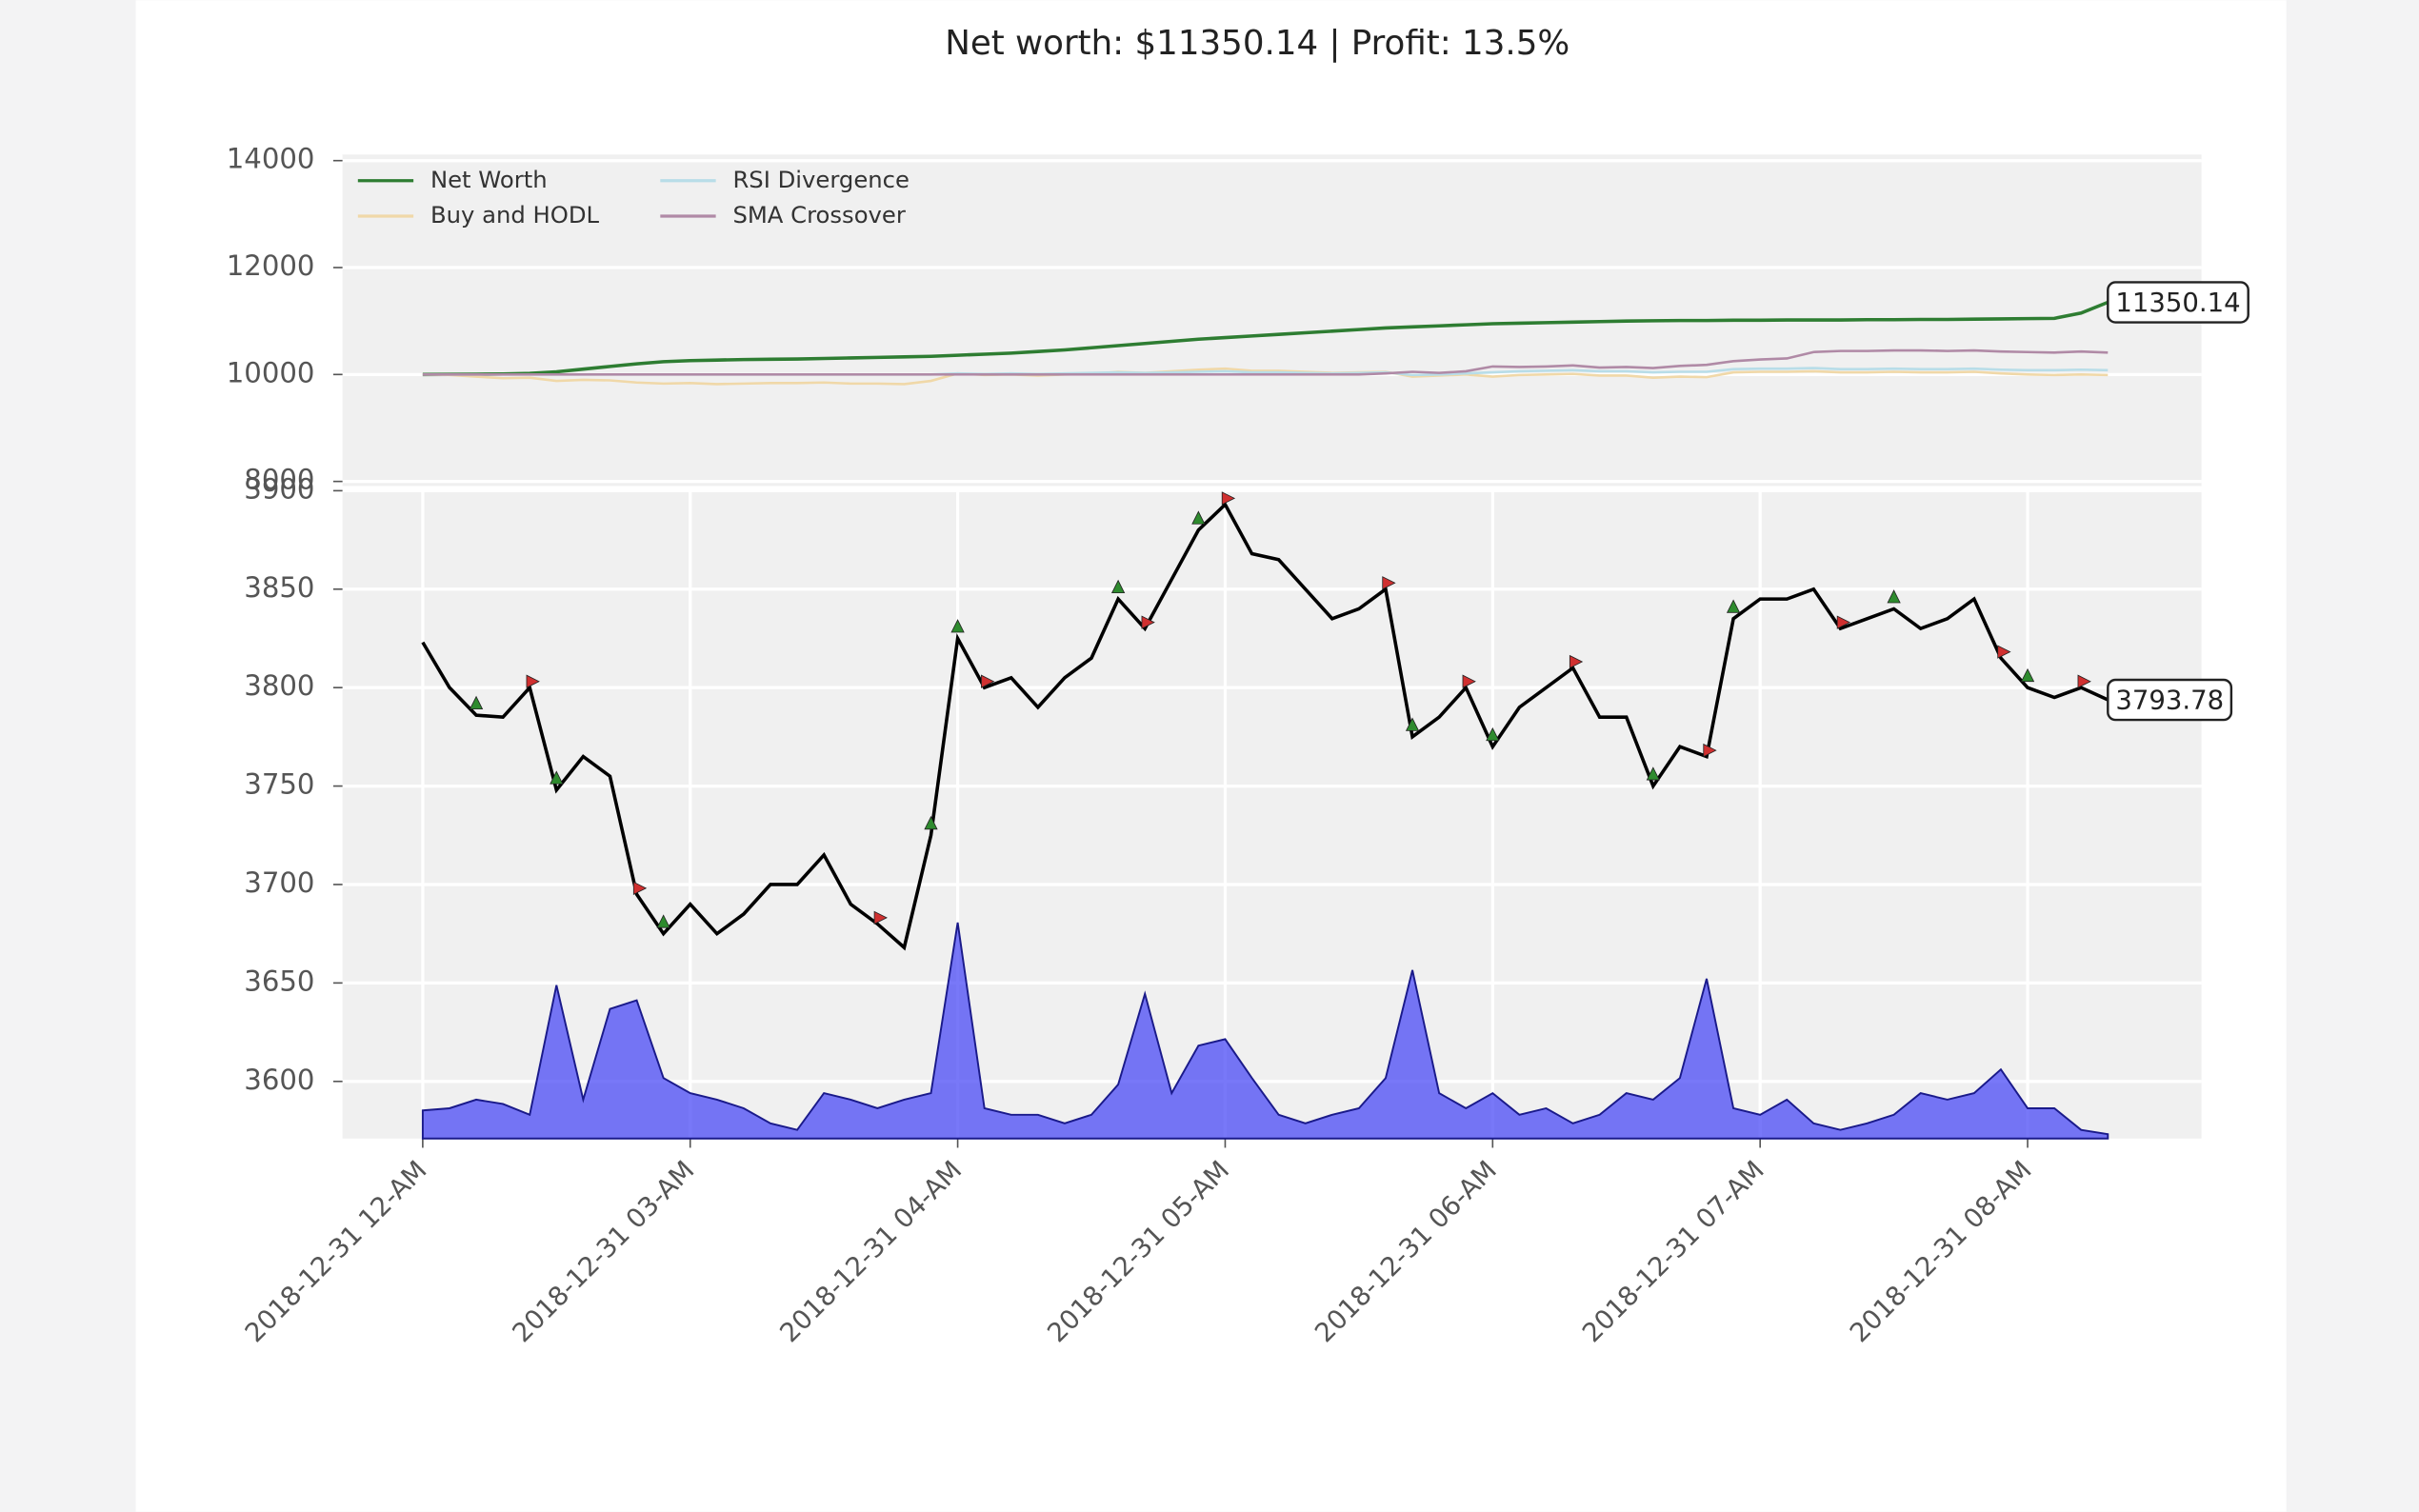 This screenshot has width=2419, height=1512. I want to click on y-tick-label: 3600, so click(279, 1080).